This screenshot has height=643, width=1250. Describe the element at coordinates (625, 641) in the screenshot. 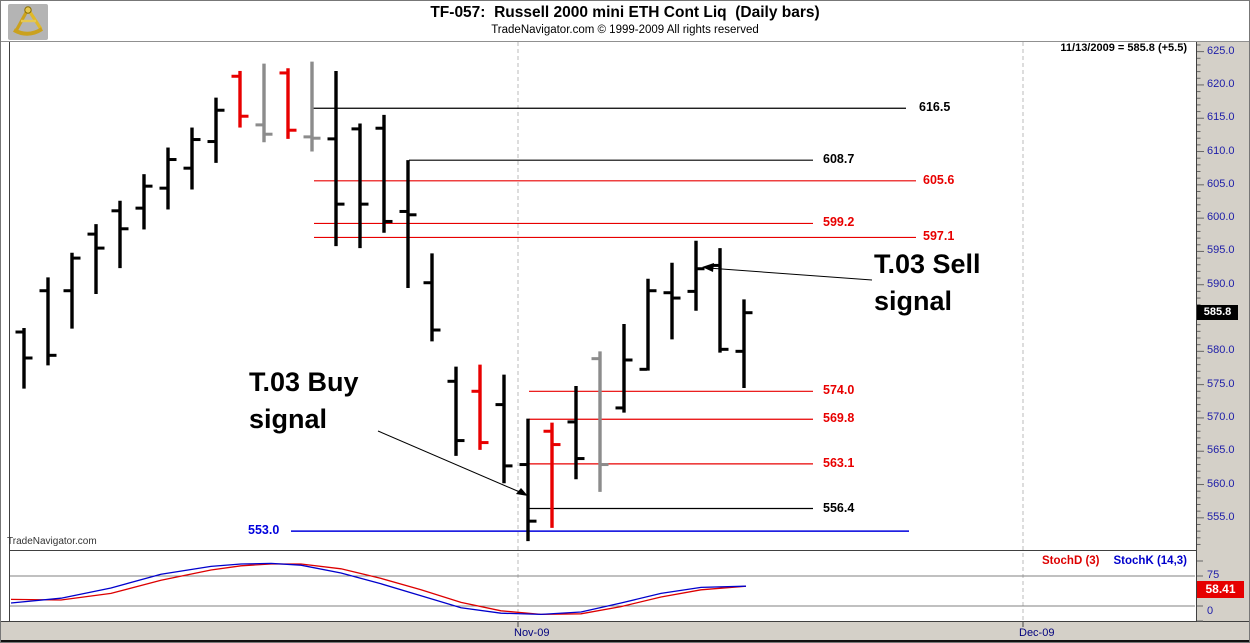

I see `bottom-rule` at that location.